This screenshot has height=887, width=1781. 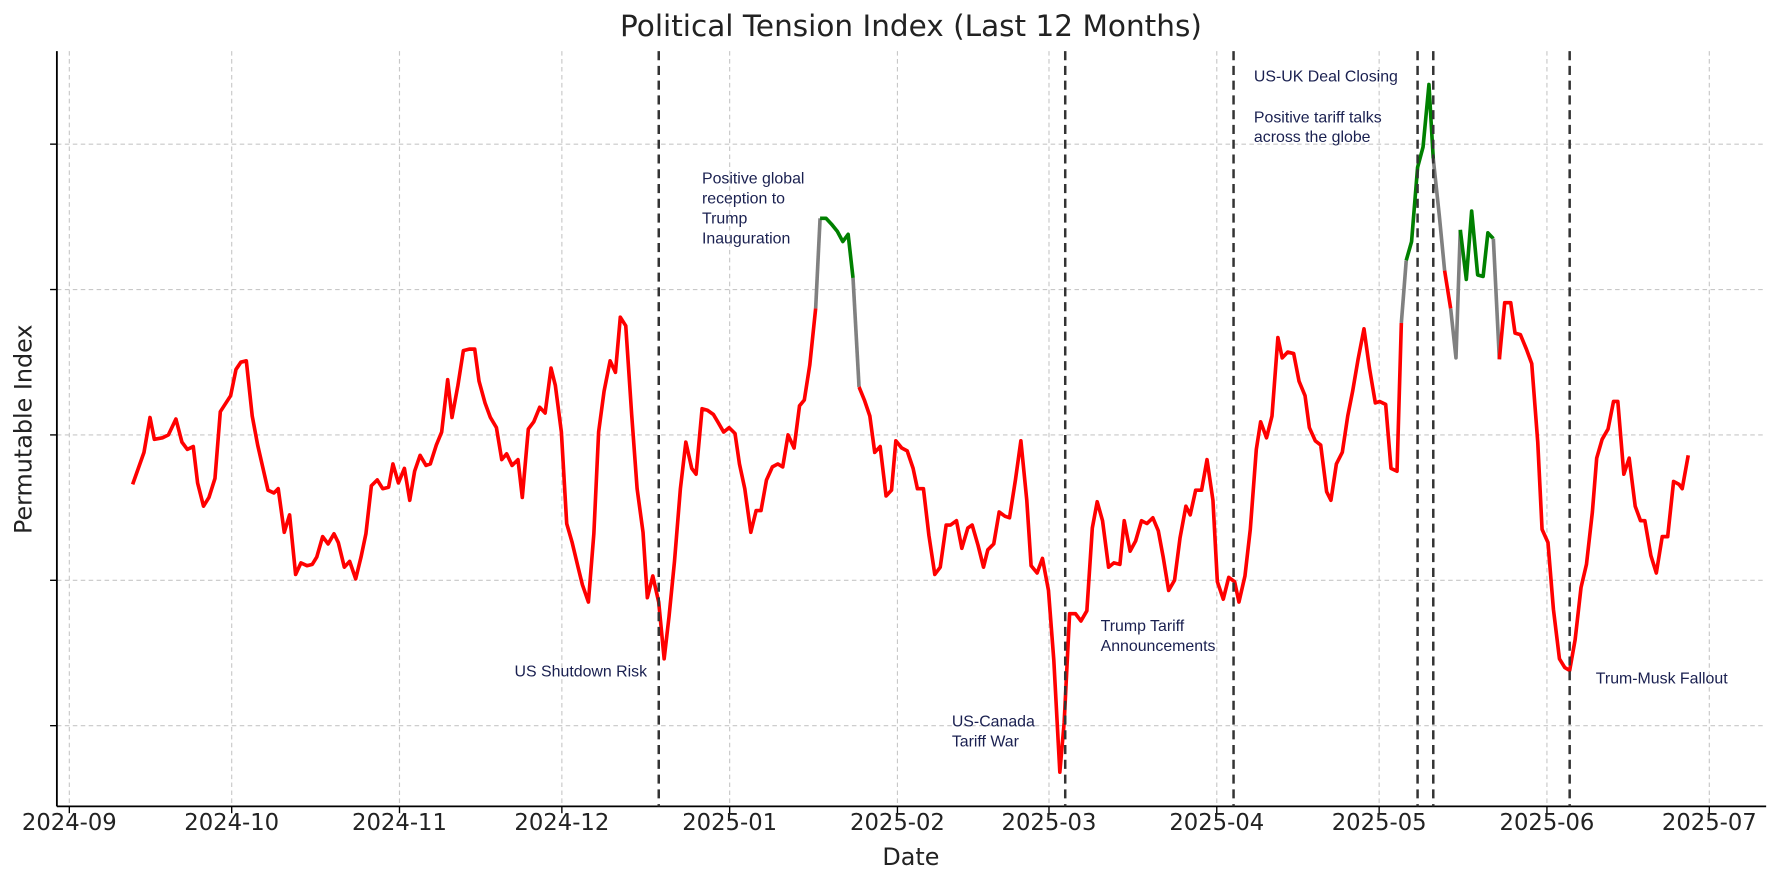 What do you see at coordinates (399, 823) in the screenshot?
I see `x-tick-label: 2024-11` at bounding box center [399, 823].